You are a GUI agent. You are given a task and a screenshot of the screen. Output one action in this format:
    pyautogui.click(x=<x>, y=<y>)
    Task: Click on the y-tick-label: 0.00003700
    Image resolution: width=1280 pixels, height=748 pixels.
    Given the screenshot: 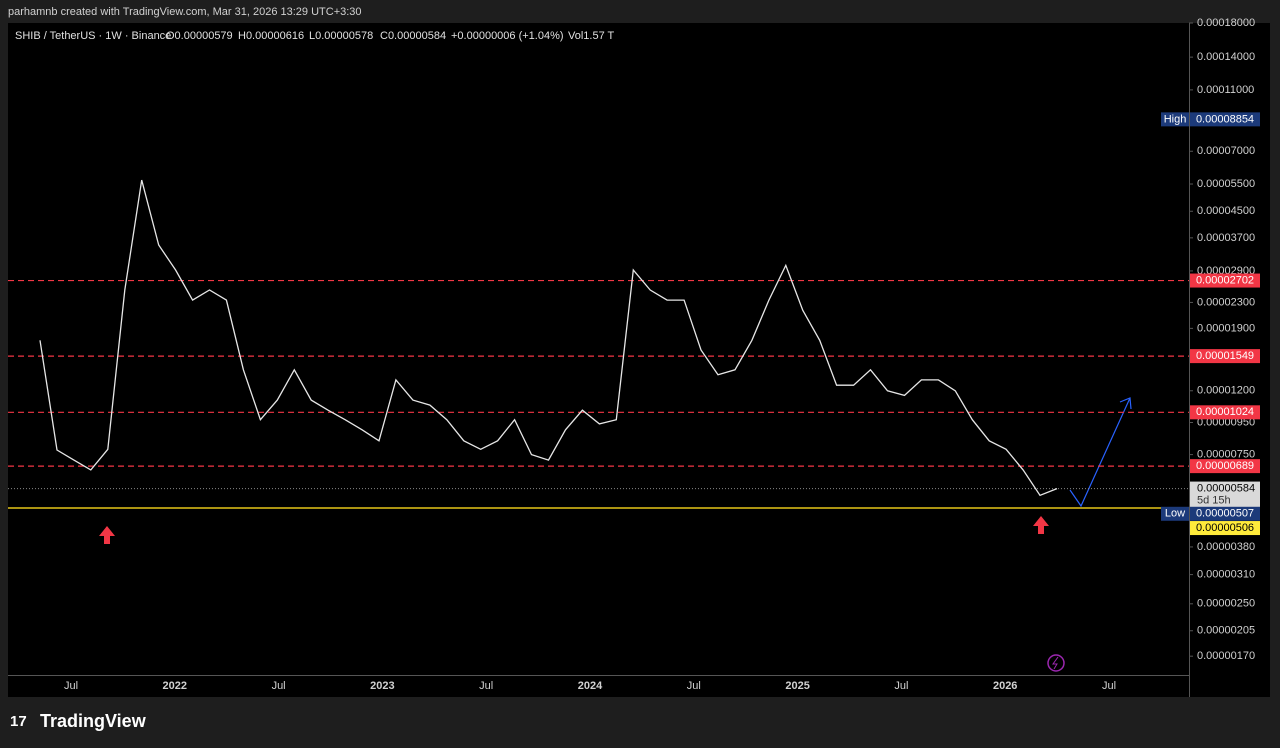 What is the action you would take?
    pyautogui.click(x=1226, y=238)
    